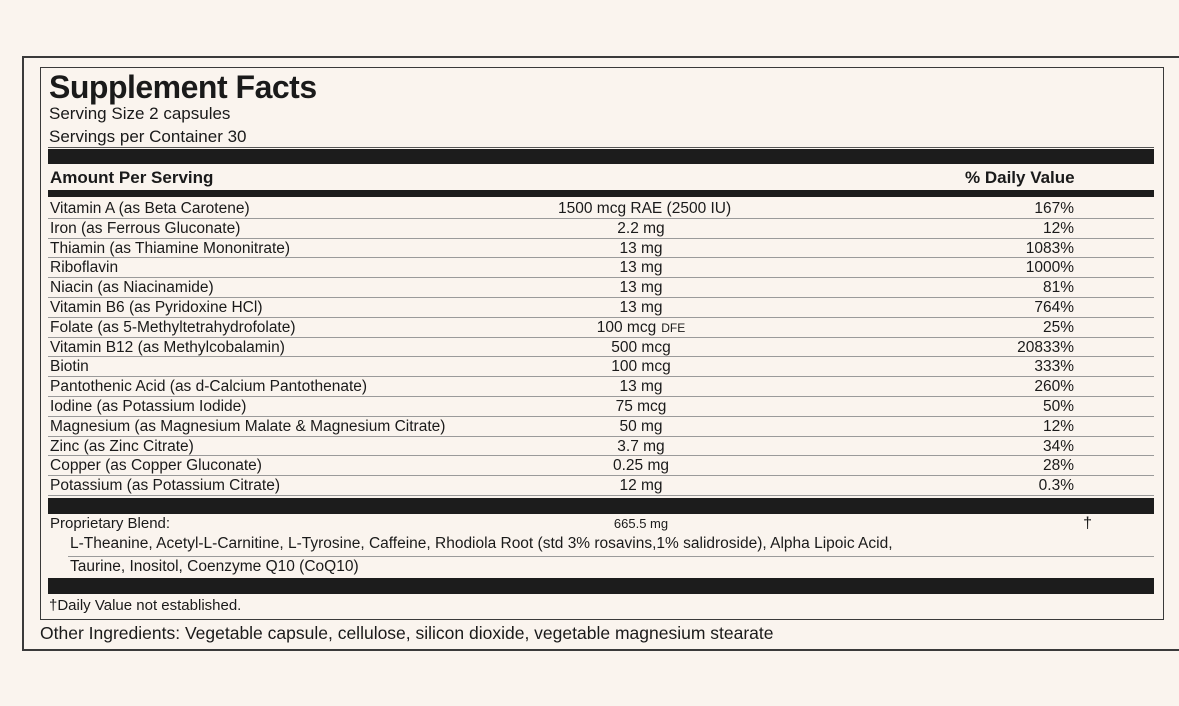  I want to click on nutrient-row: Iodine (as Potassium Iodide) 75 mcg 50%, so click(601, 407).